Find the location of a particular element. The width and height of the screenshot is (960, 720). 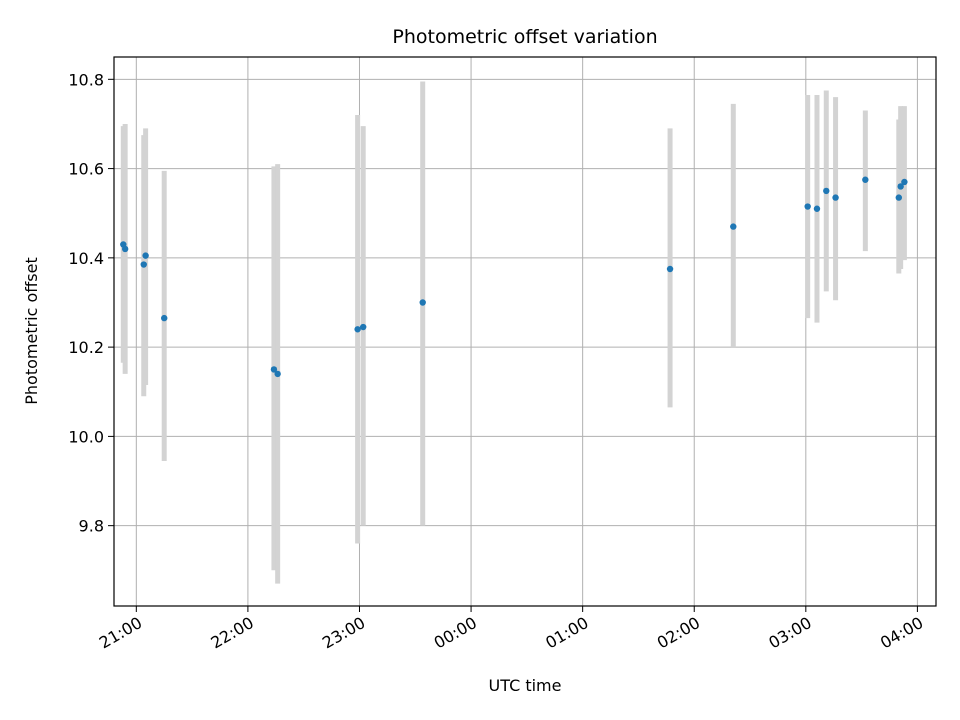

y-tick-label: 10.8 is located at coordinates (86, 79).